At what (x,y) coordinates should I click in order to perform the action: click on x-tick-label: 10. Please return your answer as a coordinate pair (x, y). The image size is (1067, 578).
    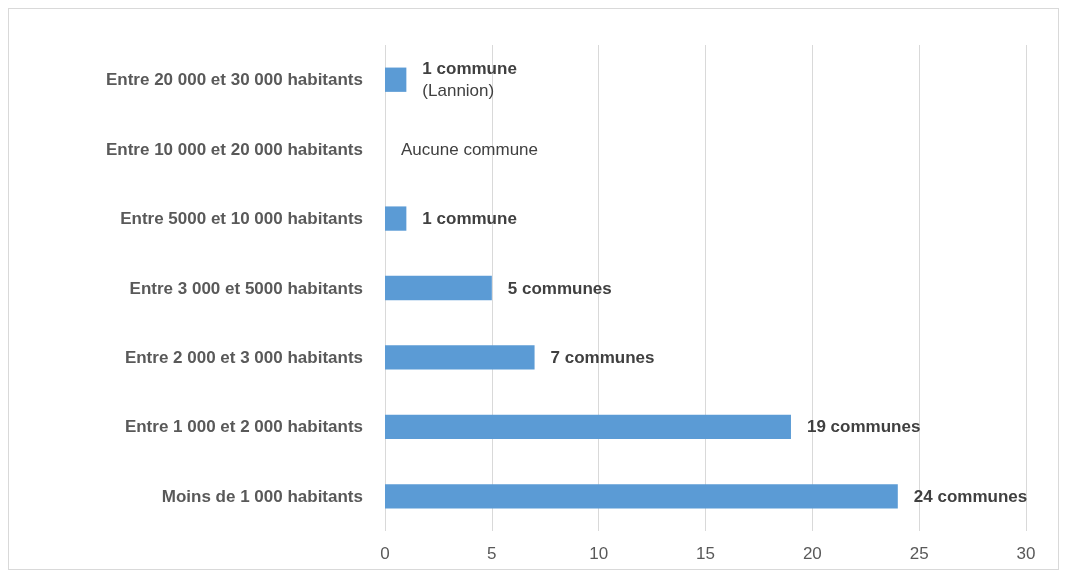
    Looking at the image, I should click on (599, 553).